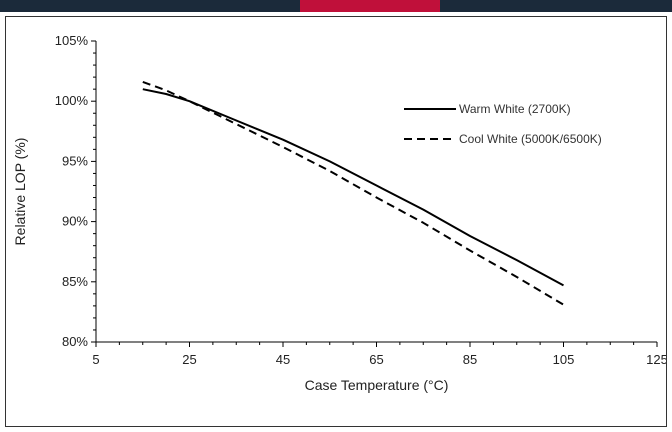 The width and height of the screenshot is (672, 432). I want to click on legend-label: Warm White (2700K), so click(515, 109).